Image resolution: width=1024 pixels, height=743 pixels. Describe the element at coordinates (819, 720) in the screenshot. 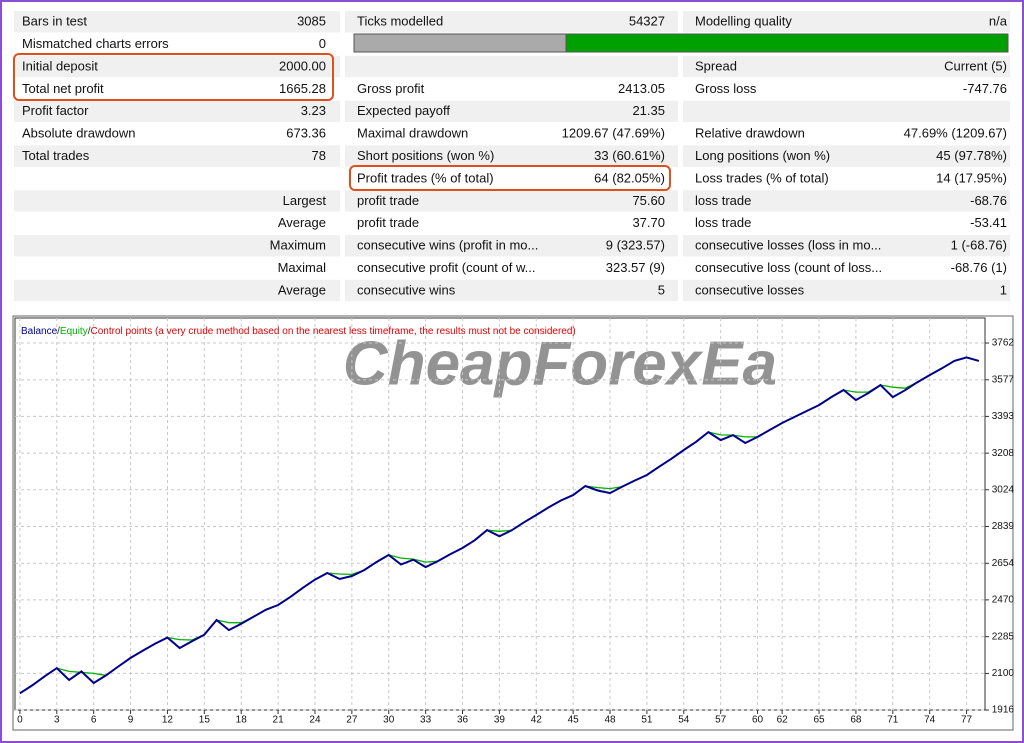

I see `x-tick-label: 65` at that location.